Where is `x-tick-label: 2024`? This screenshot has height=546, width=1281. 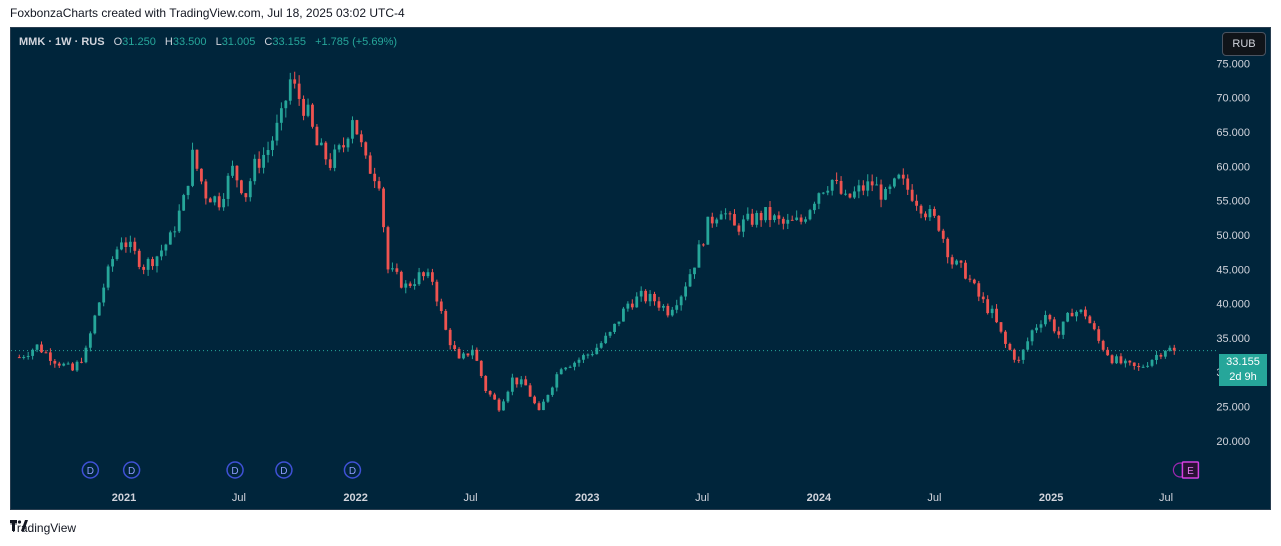 x-tick-label: 2024 is located at coordinates (819, 498).